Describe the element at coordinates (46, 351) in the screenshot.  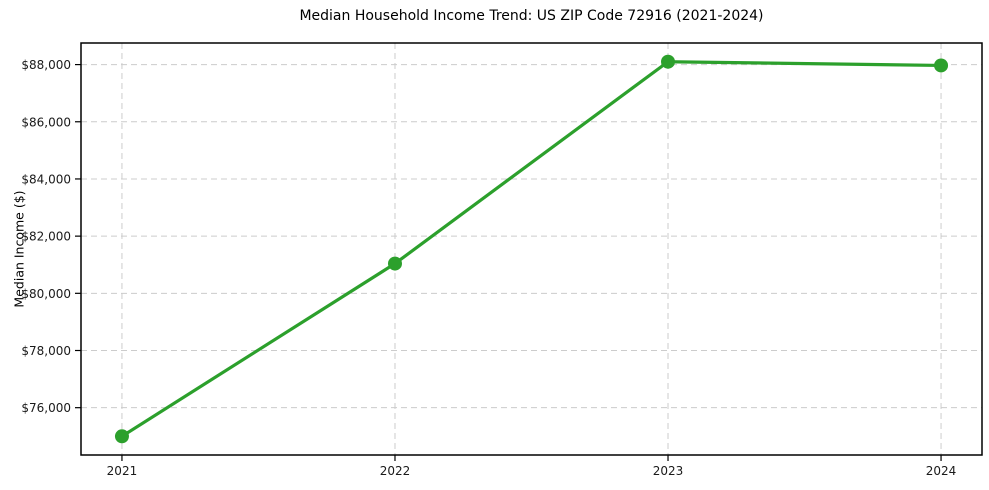
I see `y-tick-label: $78,000` at that location.